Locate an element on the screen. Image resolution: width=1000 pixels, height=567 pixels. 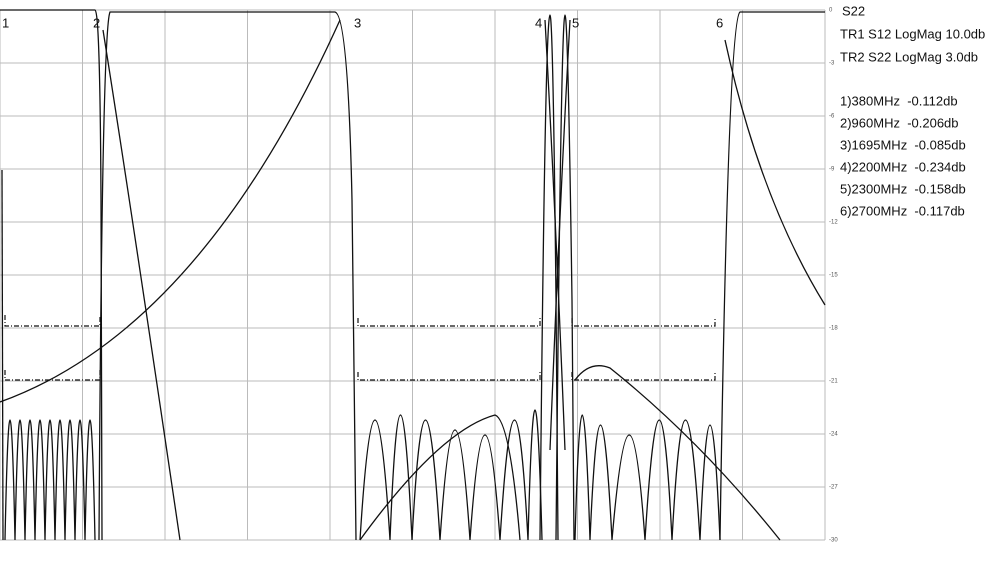
marker-readout: 6)2700MHz -0.117db is located at coordinates (902, 210).